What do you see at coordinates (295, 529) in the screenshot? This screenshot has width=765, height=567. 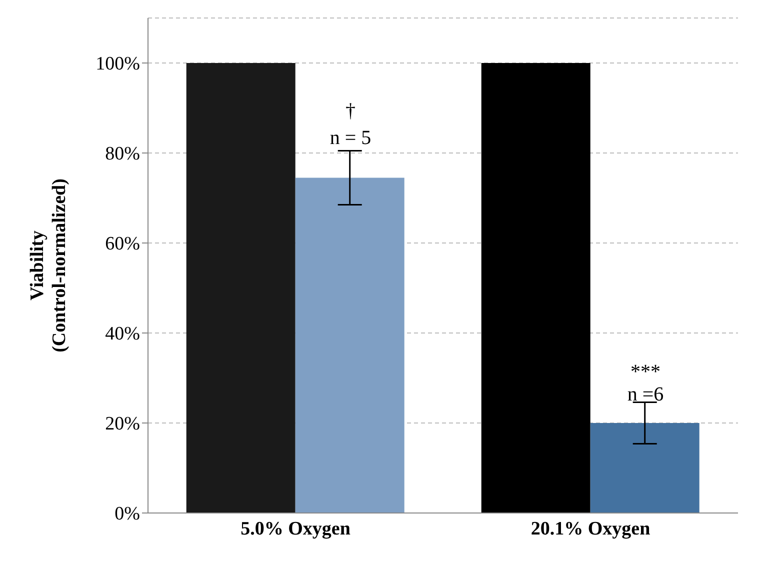 I see `x-tick-label: 5.0% Oxygen` at bounding box center [295, 529].